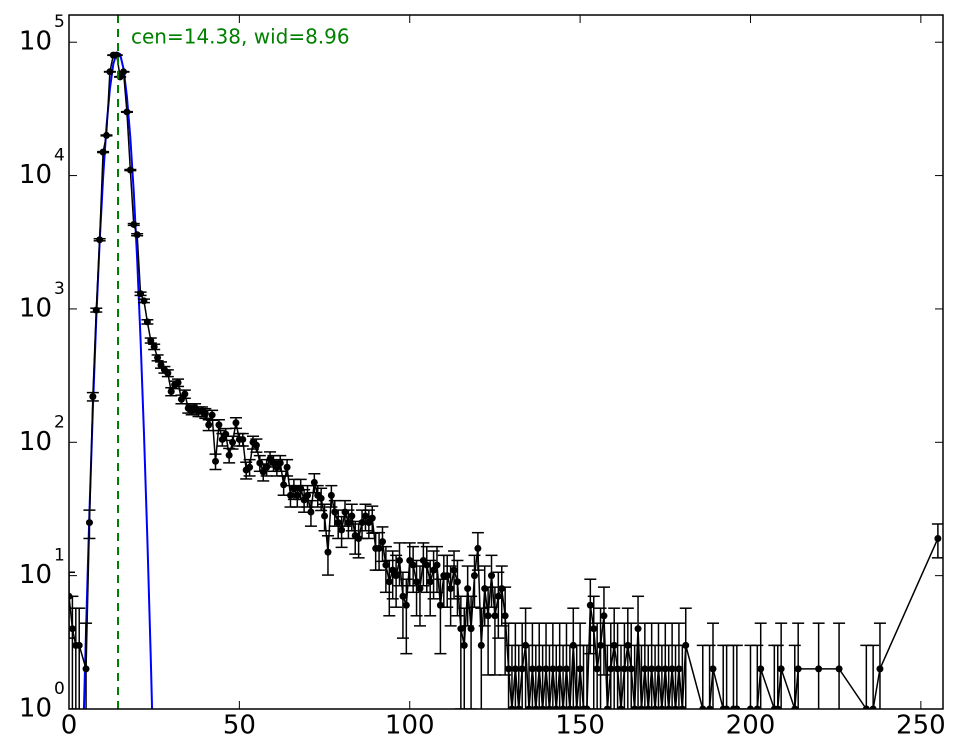 Image resolution: width=965 pixels, height=756 pixels. Describe the element at coordinates (69, 726) in the screenshot. I see `x-tick-label: 0` at that location.